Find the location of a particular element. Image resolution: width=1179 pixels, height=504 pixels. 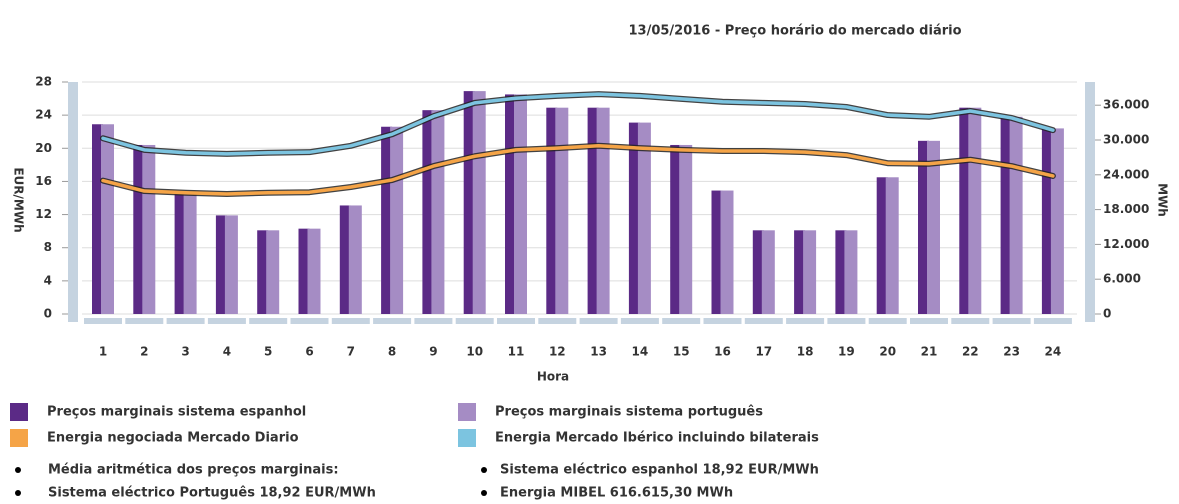

x-tick-label: 9 is located at coordinates (433, 352).